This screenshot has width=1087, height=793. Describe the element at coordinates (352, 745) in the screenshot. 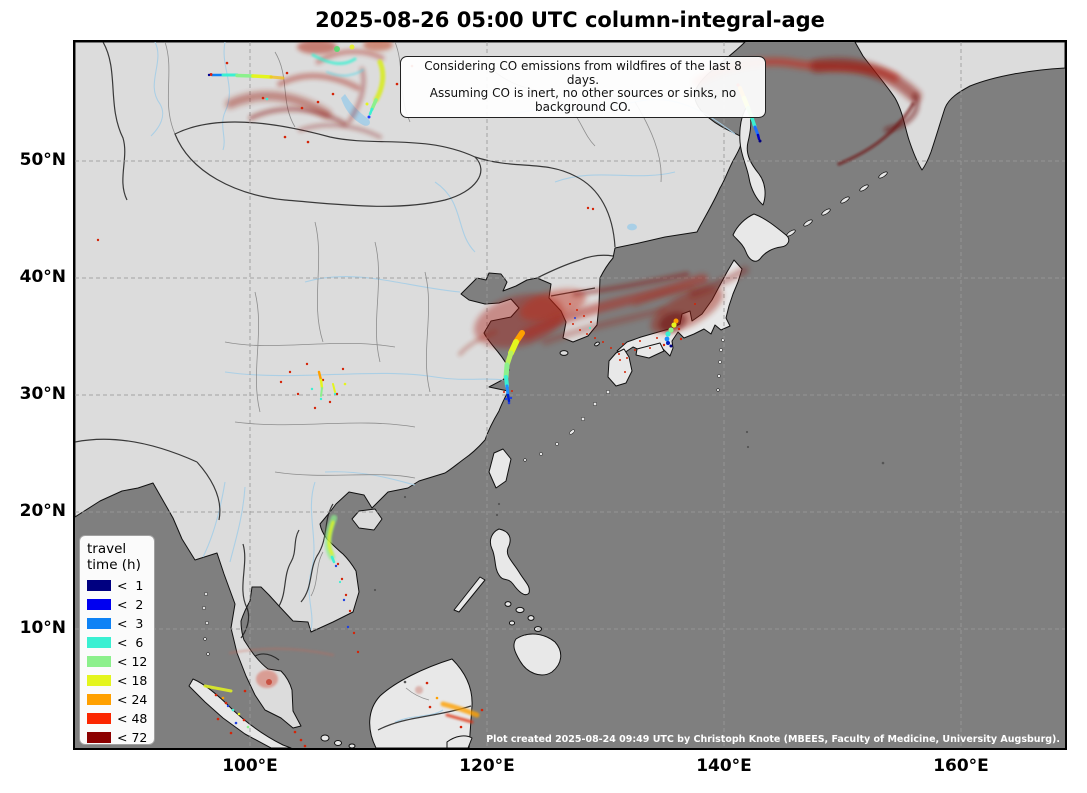

I see `small-island` at that location.